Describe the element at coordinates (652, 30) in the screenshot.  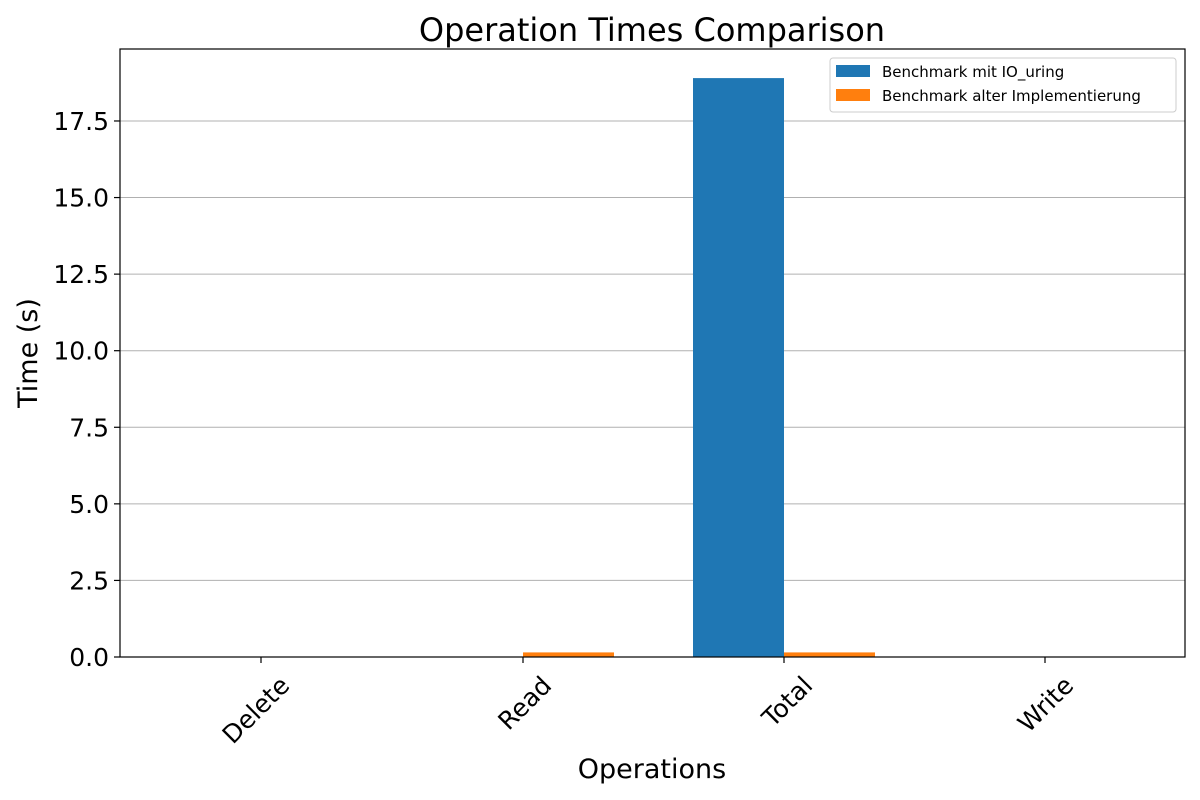
I see `chart-title: Operation Times Comparison` at that location.